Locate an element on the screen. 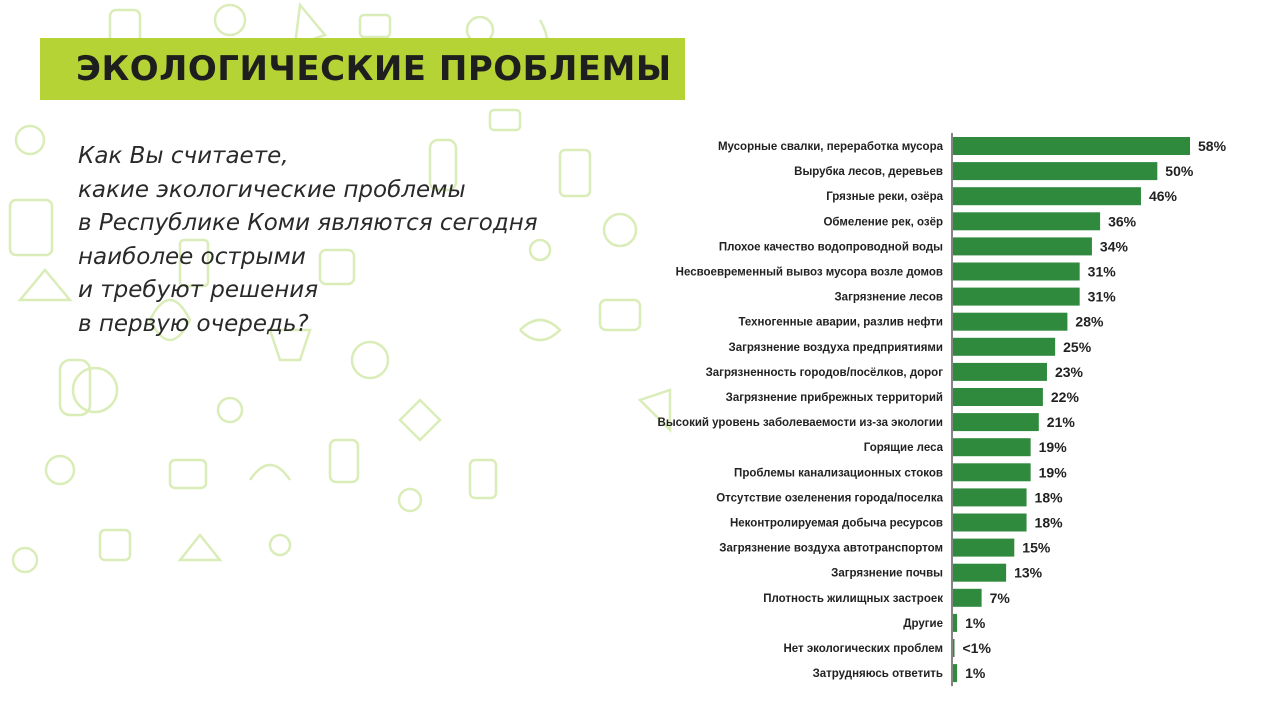 The image size is (1280, 719). value-label: 36% is located at coordinates (1122, 221).